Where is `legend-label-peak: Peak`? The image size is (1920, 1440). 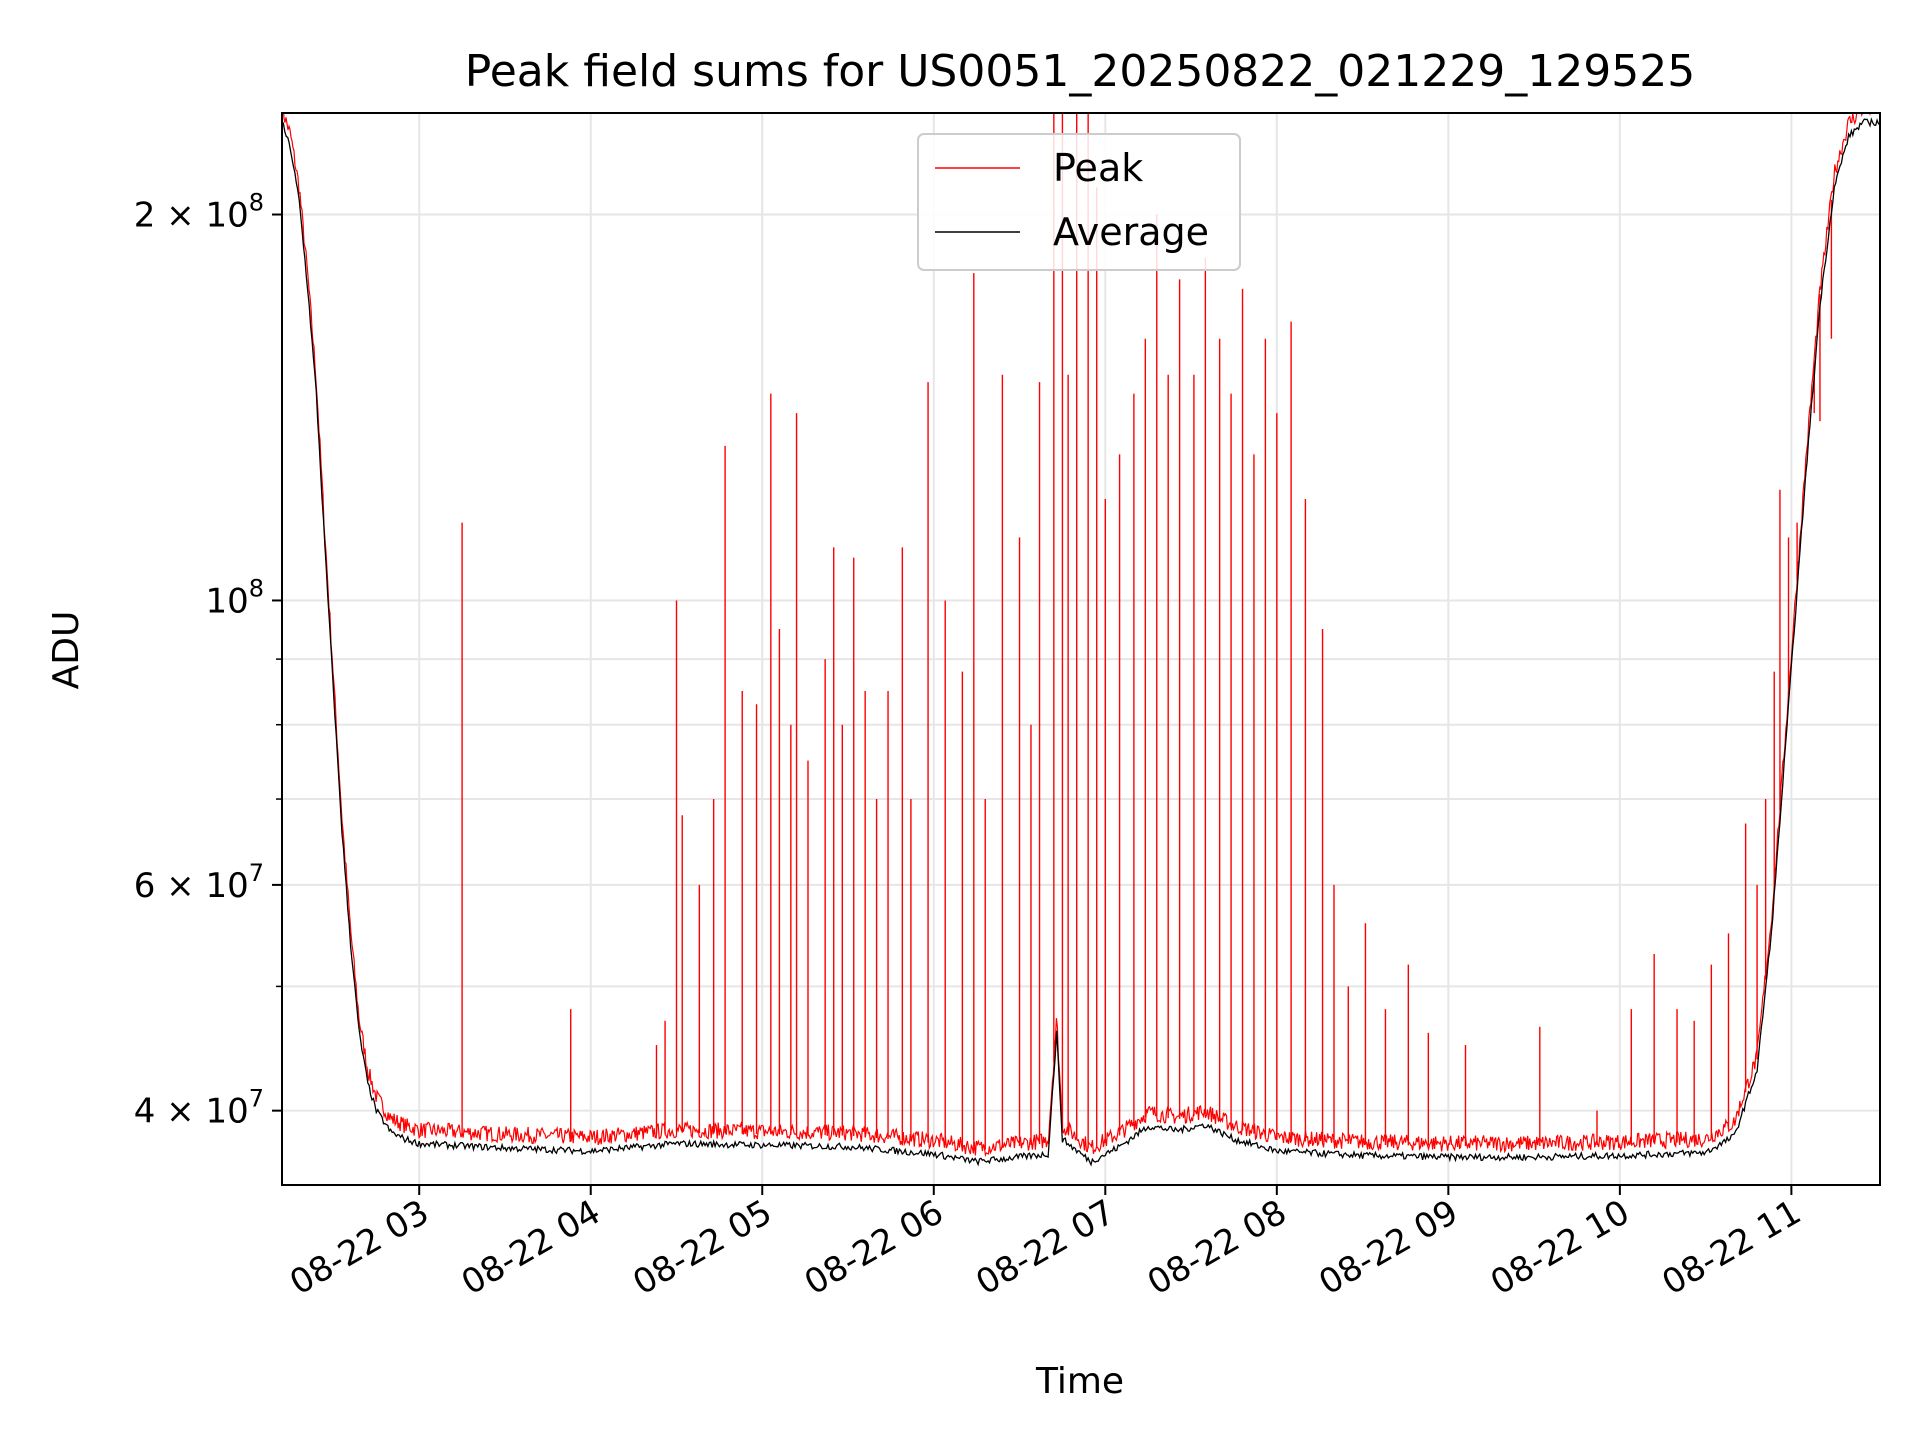 legend-label-peak: Peak is located at coordinates (1098, 168).